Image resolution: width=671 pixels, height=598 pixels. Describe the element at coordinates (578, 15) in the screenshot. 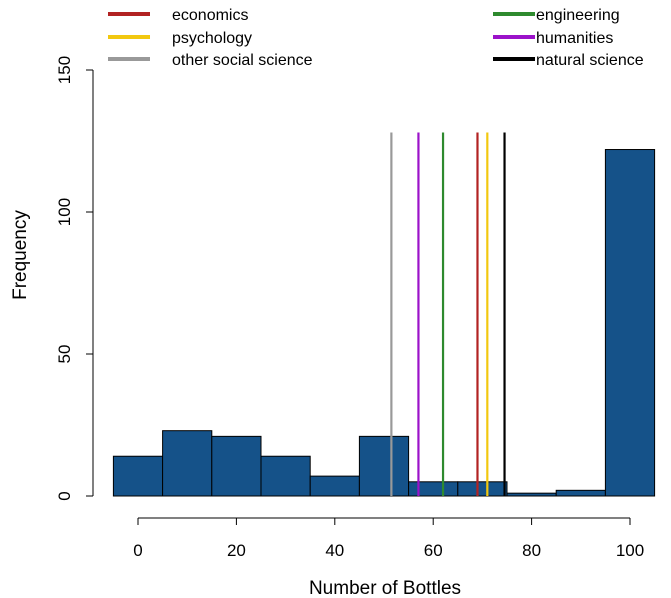

I see `legend-label: engineering` at that location.